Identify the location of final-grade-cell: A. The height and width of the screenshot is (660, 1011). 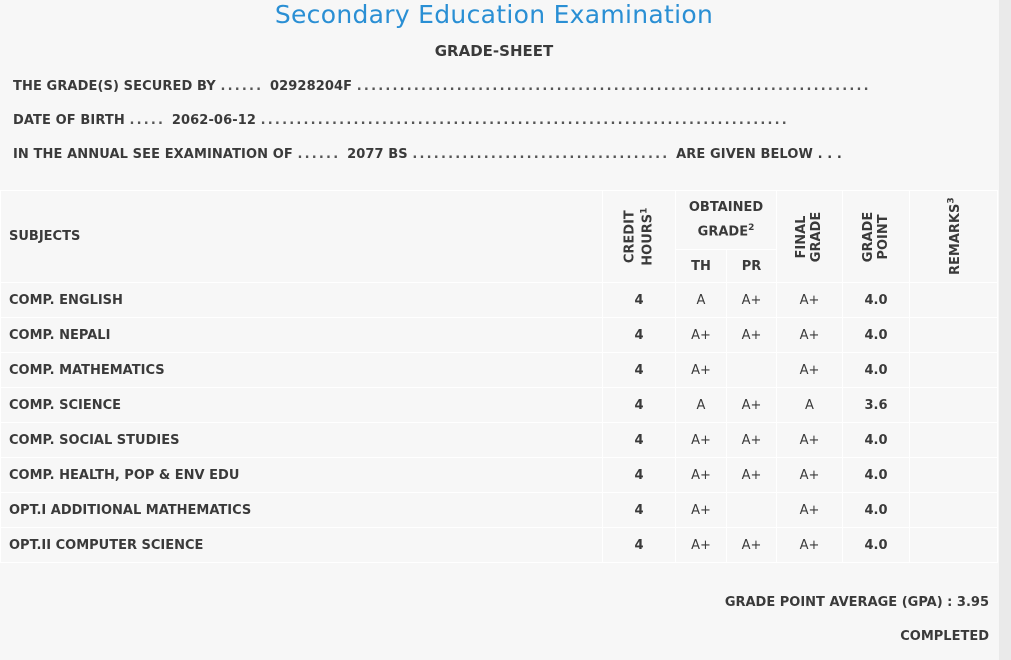
(809, 405).